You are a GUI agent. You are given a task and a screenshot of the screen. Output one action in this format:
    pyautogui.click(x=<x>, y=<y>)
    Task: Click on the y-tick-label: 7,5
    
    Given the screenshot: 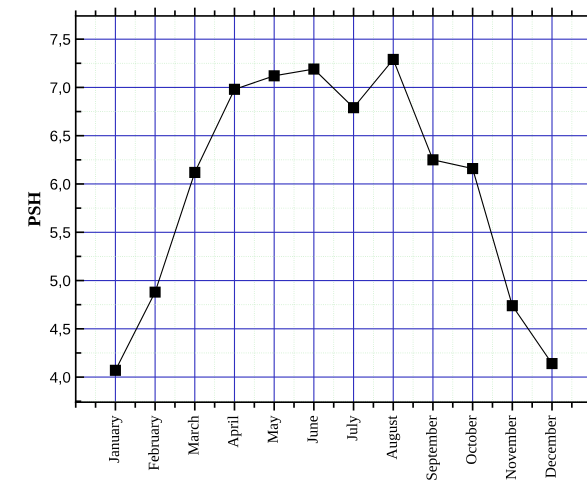 What is the action you would take?
    pyautogui.click(x=60, y=40)
    